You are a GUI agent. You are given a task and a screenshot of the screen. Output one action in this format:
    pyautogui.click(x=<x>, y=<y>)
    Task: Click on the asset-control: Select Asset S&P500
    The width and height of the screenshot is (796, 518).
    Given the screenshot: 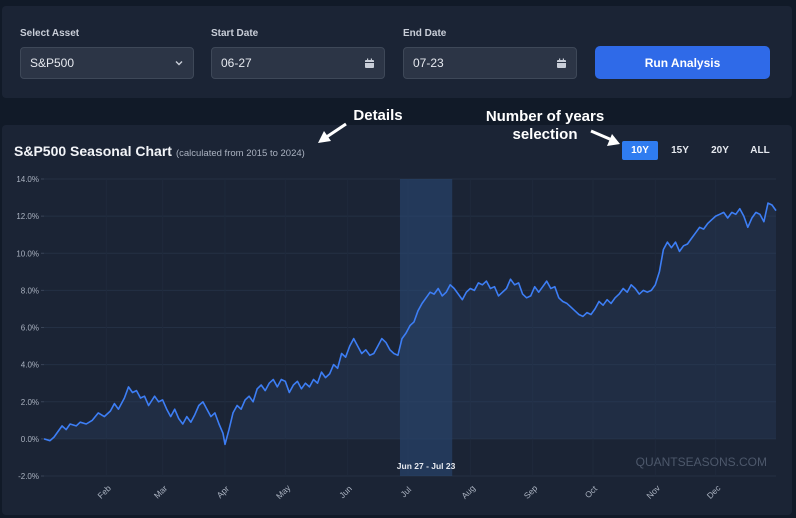 What is the action you would take?
    pyautogui.click(x=107, y=53)
    